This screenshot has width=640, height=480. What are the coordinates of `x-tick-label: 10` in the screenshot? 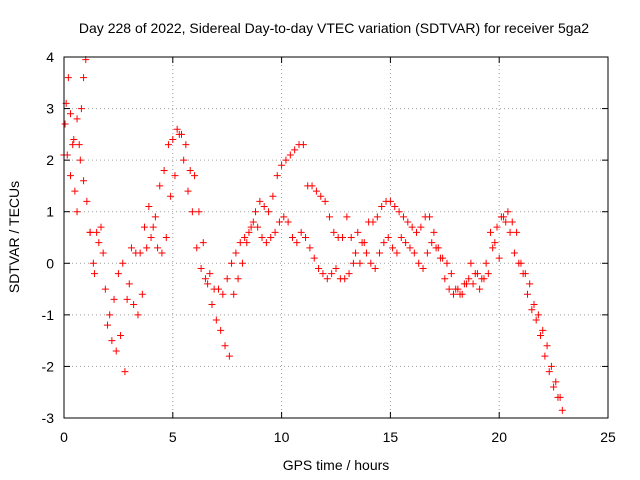 It's located at (282, 437).